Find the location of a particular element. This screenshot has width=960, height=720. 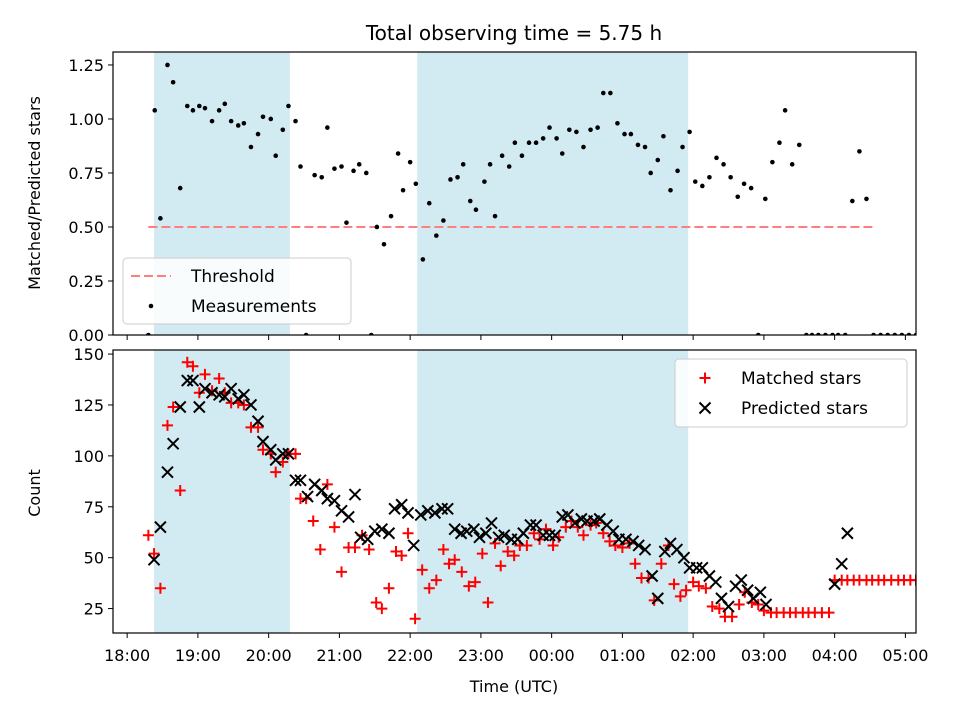

legend-matched-label: Matched stars is located at coordinates (801, 379).